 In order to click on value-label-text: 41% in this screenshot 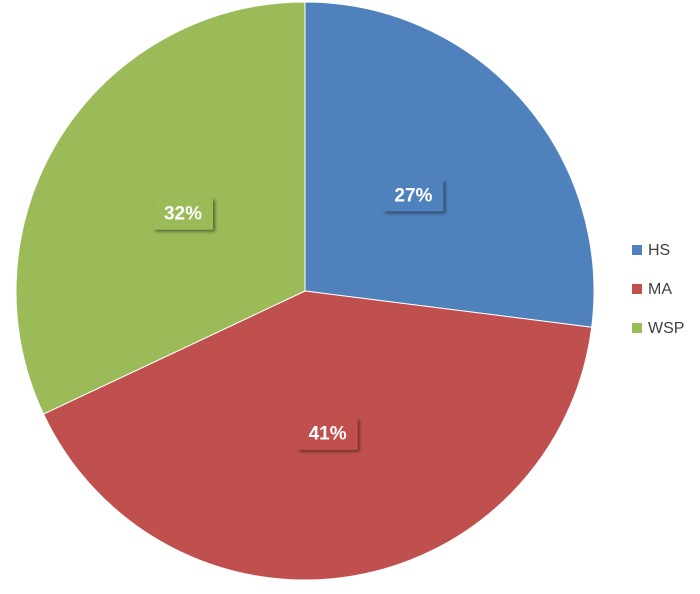, I will do `click(328, 434)`.